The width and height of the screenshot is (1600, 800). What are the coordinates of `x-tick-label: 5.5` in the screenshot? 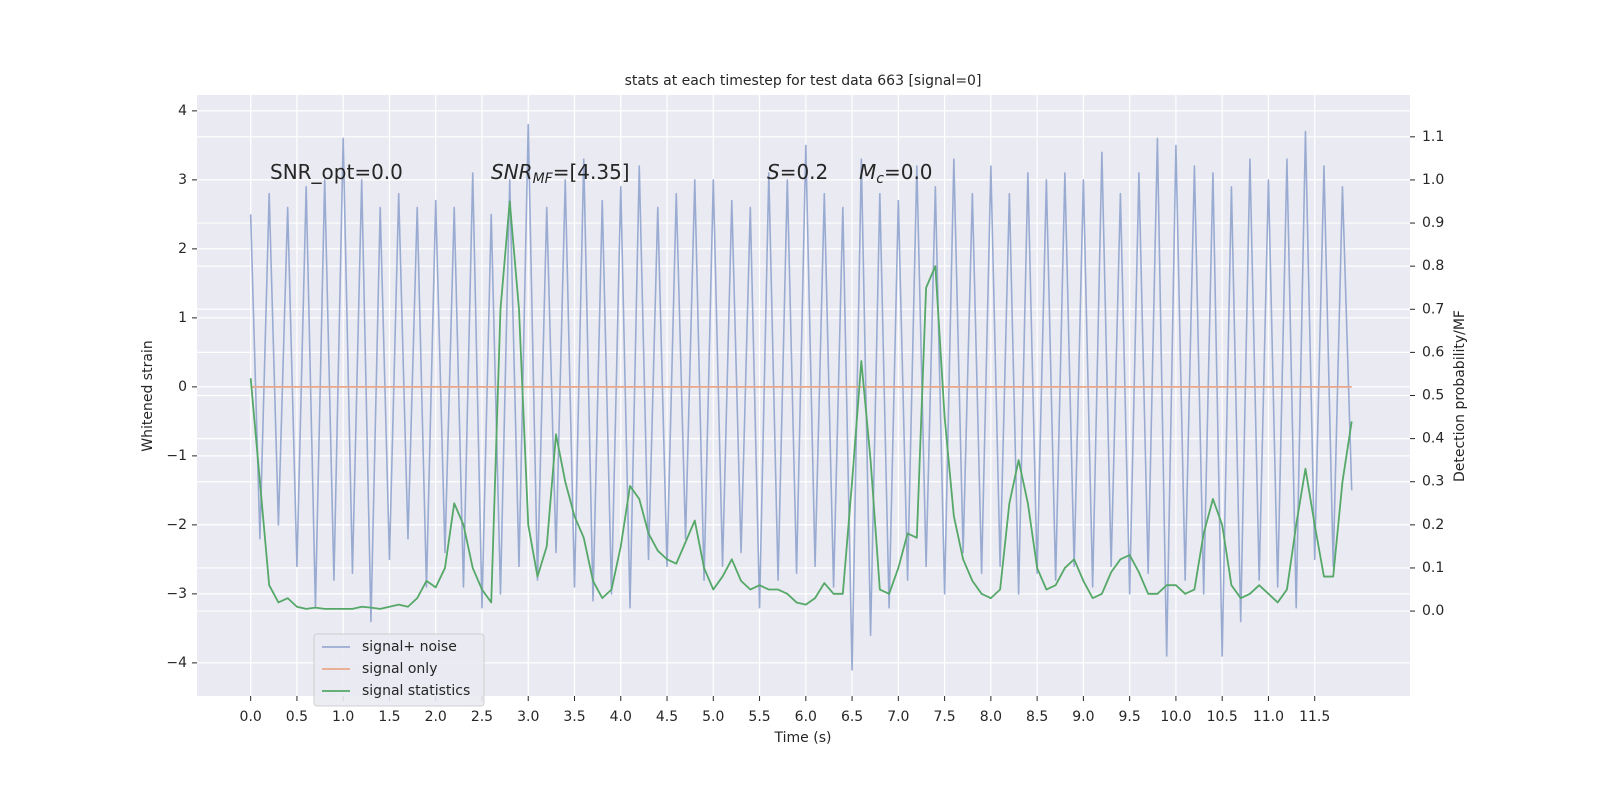 It's located at (759, 717).